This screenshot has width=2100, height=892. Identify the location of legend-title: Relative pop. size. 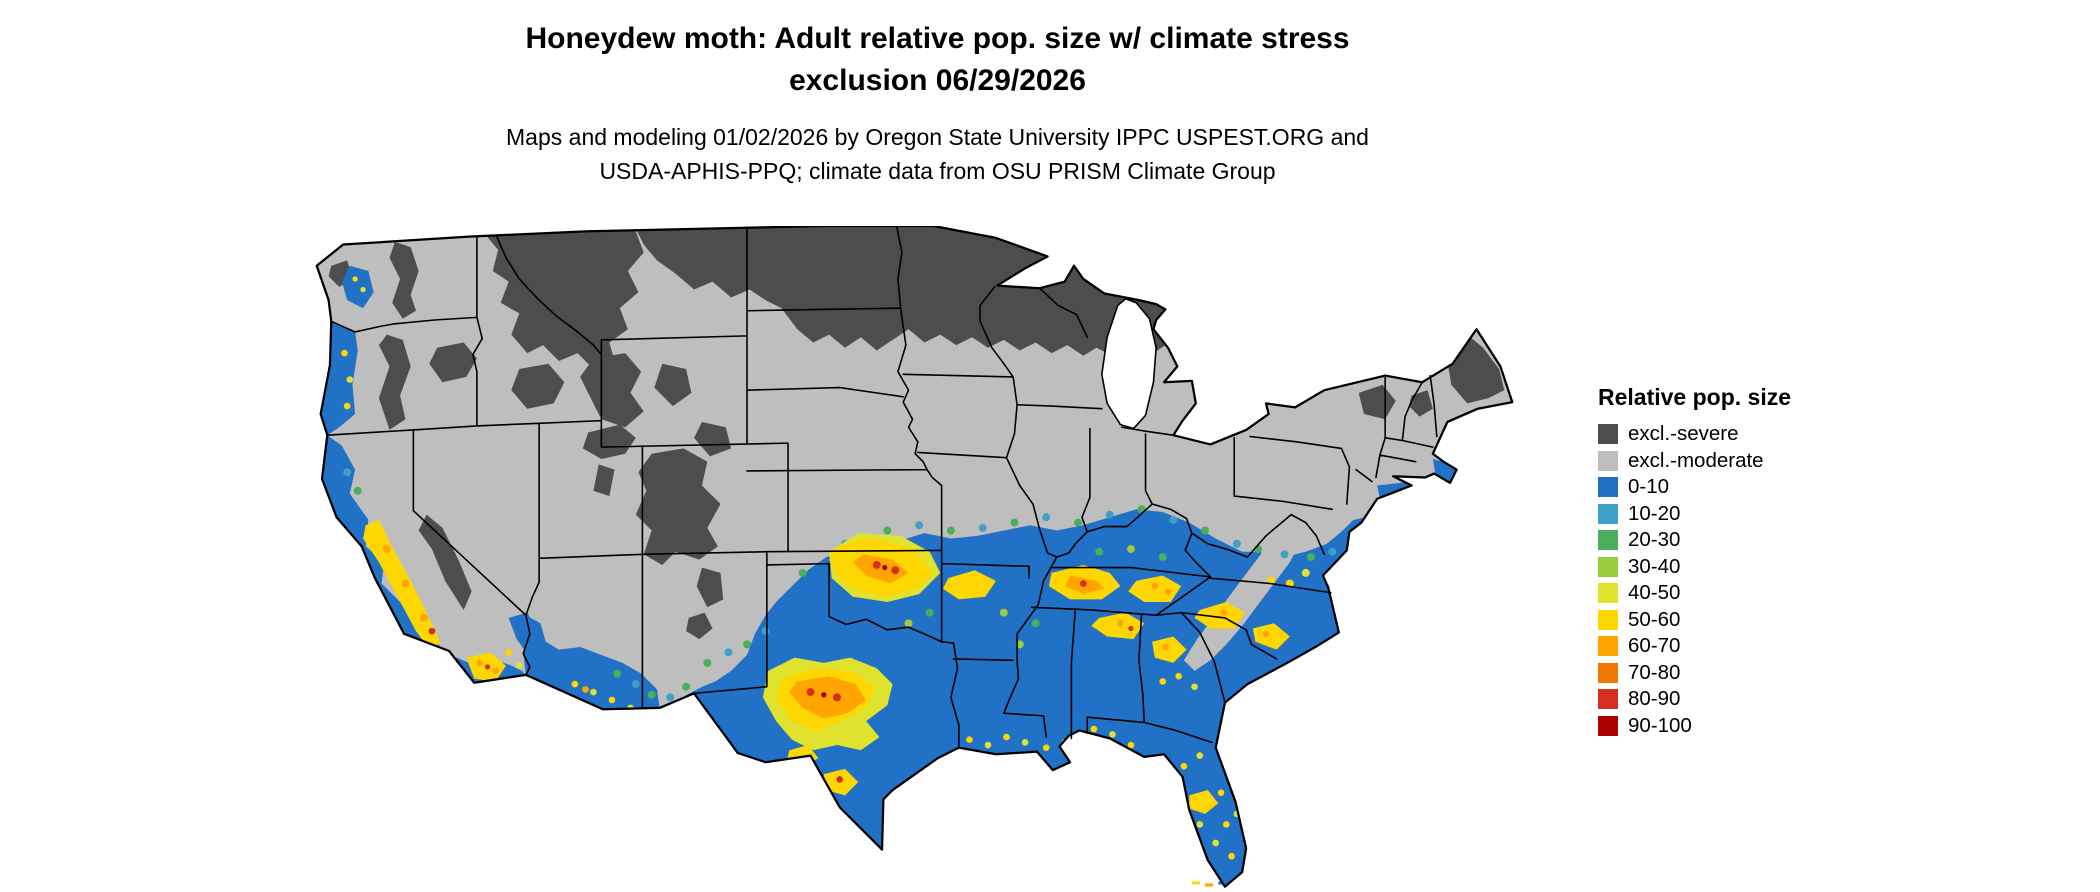
(1695, 397).